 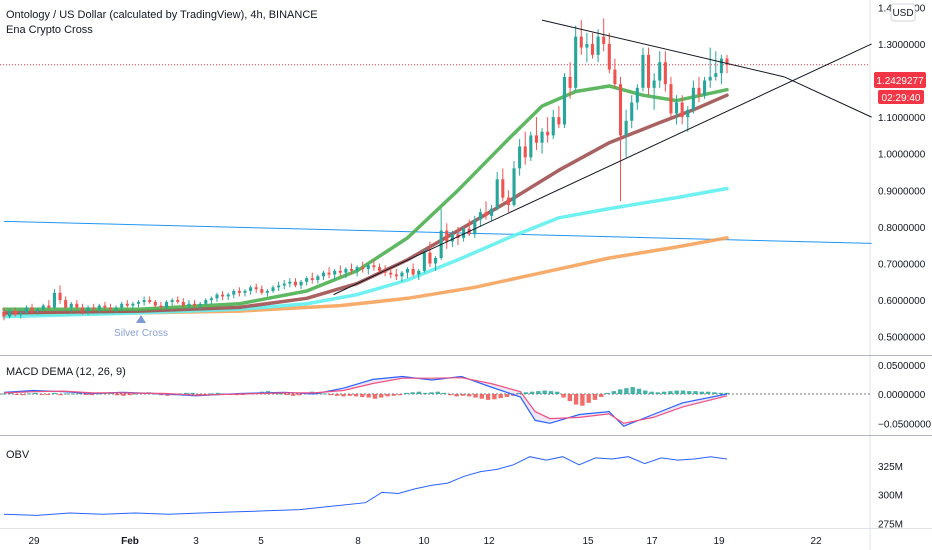 I want to click on price-tick-label: 0.7000000, so click(x=902, y=265).